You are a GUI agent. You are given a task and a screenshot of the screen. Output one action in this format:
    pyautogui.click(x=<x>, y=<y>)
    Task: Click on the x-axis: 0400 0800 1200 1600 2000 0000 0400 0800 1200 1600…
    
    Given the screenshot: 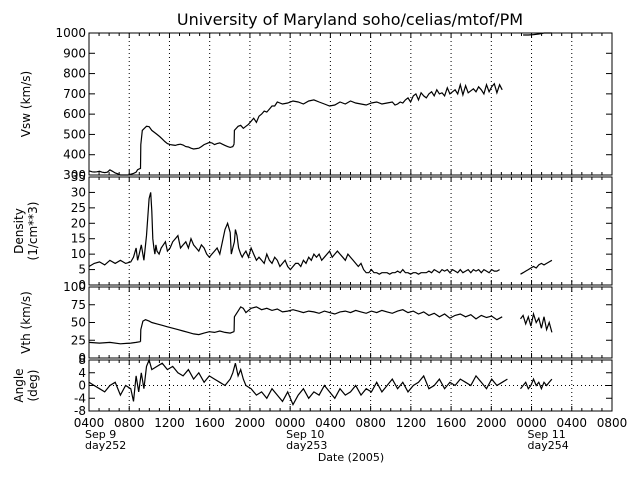 What is the action you would take?
    pyautogui.click(x=351, y=434)
    